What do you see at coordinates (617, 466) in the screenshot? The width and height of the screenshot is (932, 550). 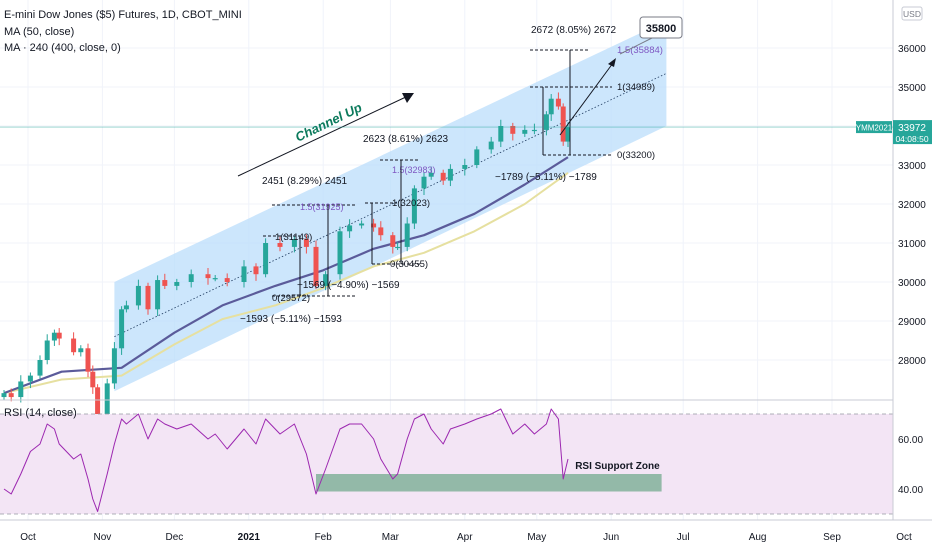 I see `rsi-support-zone-label: RSI Support Zone` at bounding box center [617, 466].